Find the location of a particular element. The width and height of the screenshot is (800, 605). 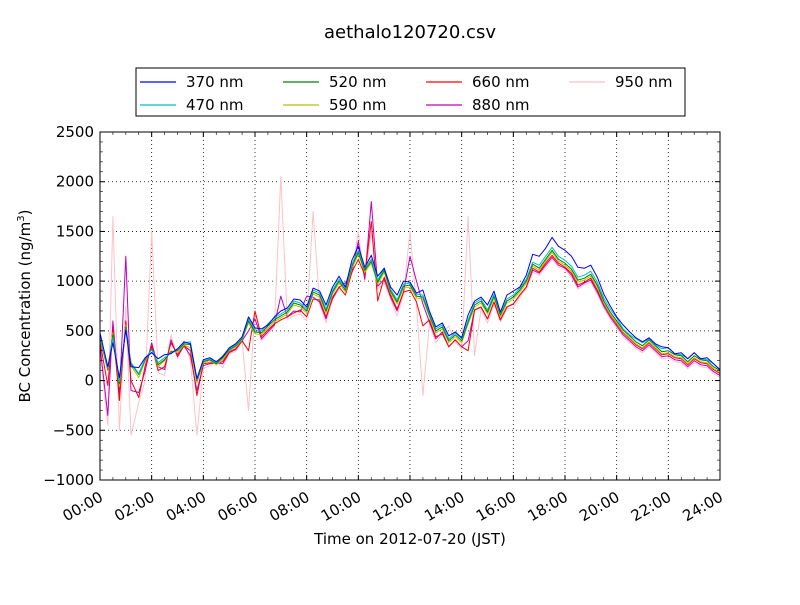

y-tick-label: −500 is located at coordinates (73, 430).